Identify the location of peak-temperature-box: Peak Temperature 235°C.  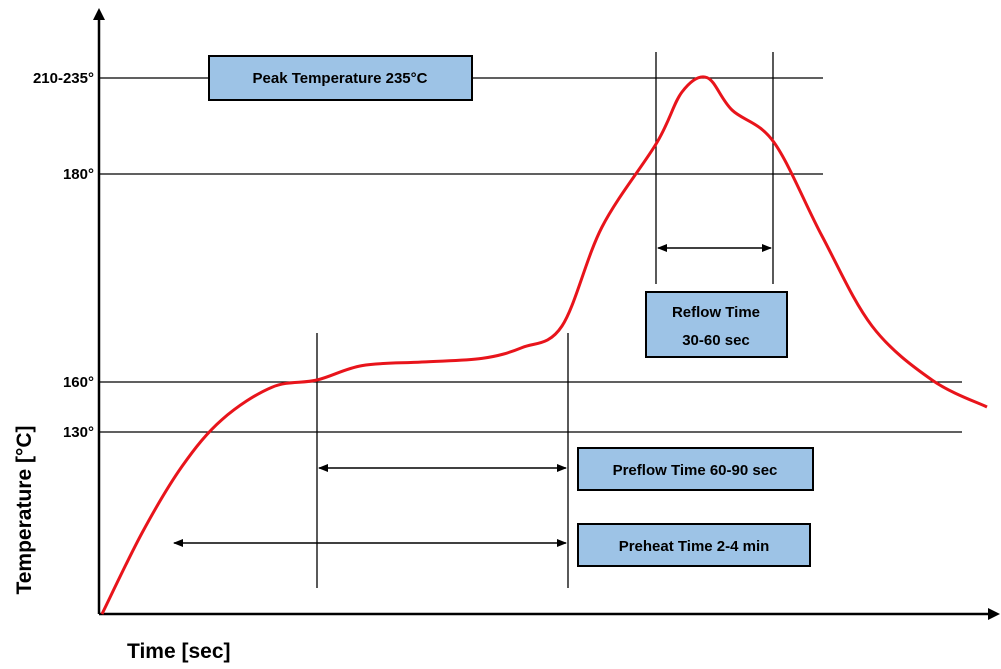
(340, 78).